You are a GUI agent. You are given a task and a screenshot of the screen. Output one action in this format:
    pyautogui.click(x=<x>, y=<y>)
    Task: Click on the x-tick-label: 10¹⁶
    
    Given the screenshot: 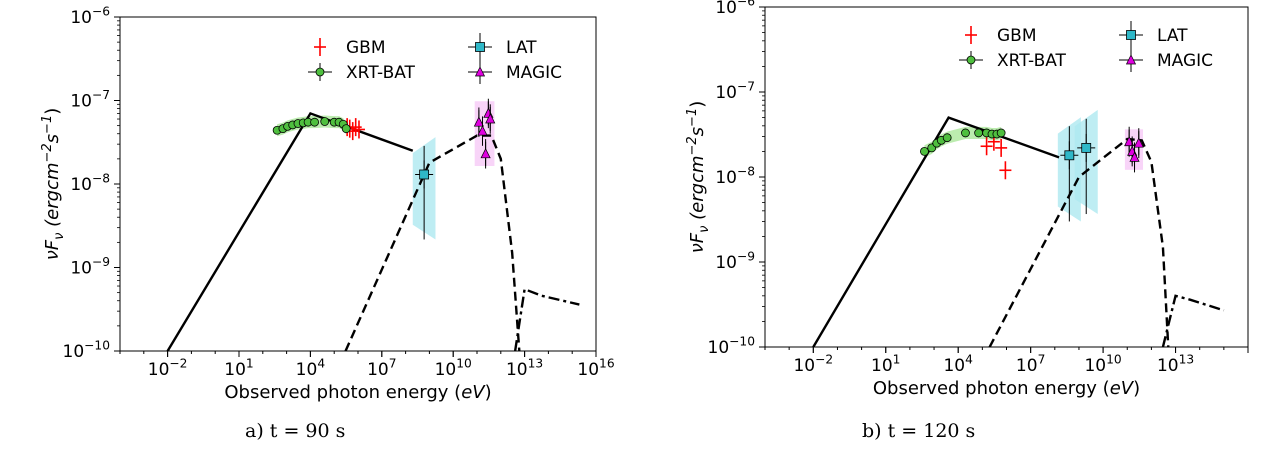 What is the action you would take?
    pyautogui.click(x=595, y=368)
    